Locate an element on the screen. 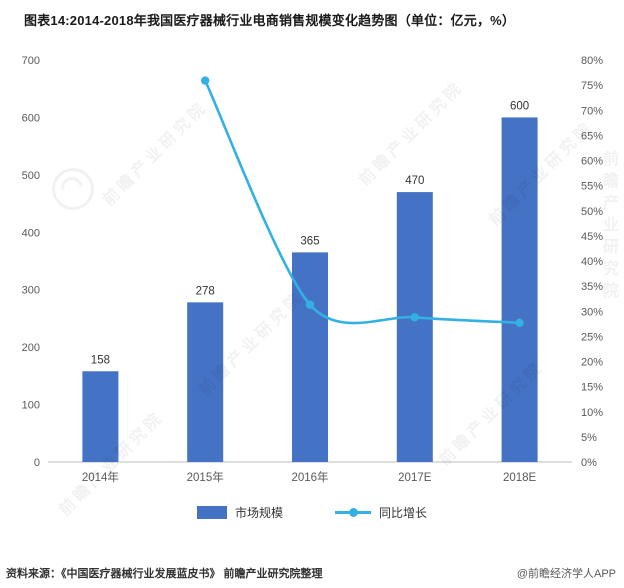 This screenshot has width=624, height=588. bar-value-label: 600 is located at coordinates (519, 106).